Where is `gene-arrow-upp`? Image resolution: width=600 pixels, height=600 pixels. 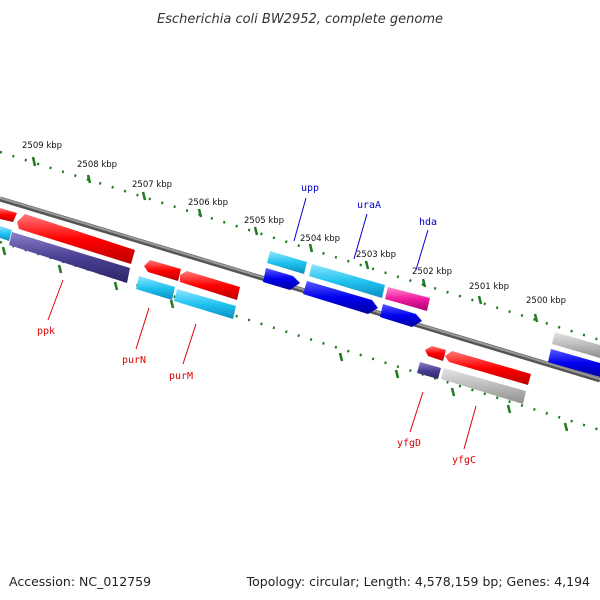
gene-arrow-upp is located at coordinates (287, 262).